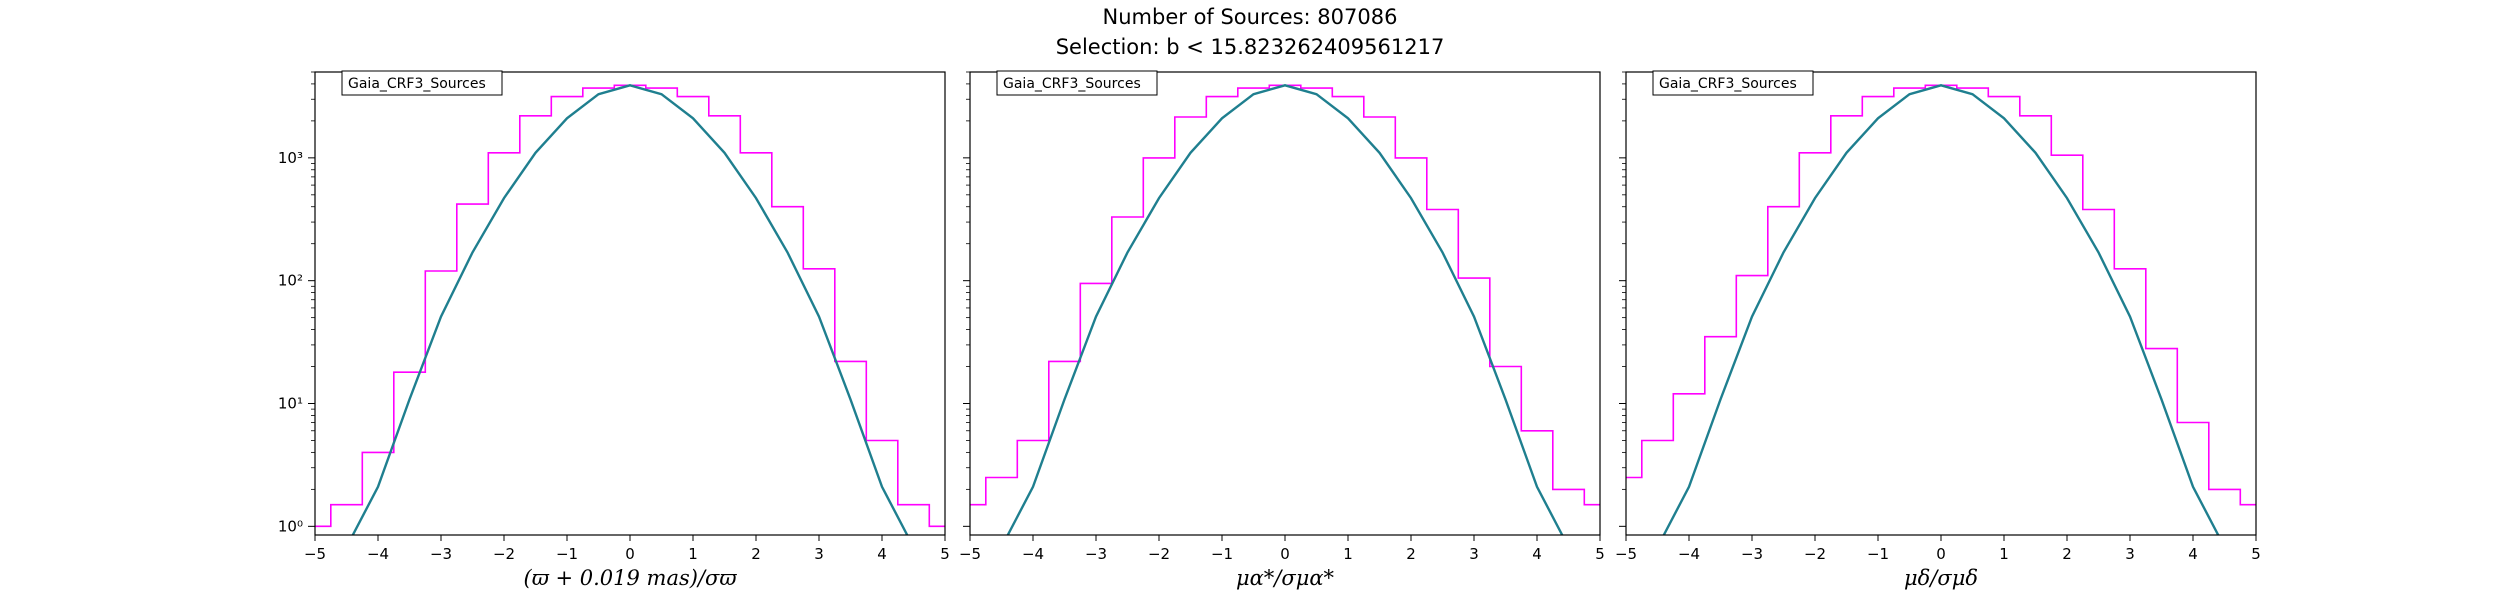 The width and height of the screenshot is (2500, 600). Describe the element at coordinates (1941, 578) in the screenshot. I see `x-axis-label: μδ/σμδ` at that location.